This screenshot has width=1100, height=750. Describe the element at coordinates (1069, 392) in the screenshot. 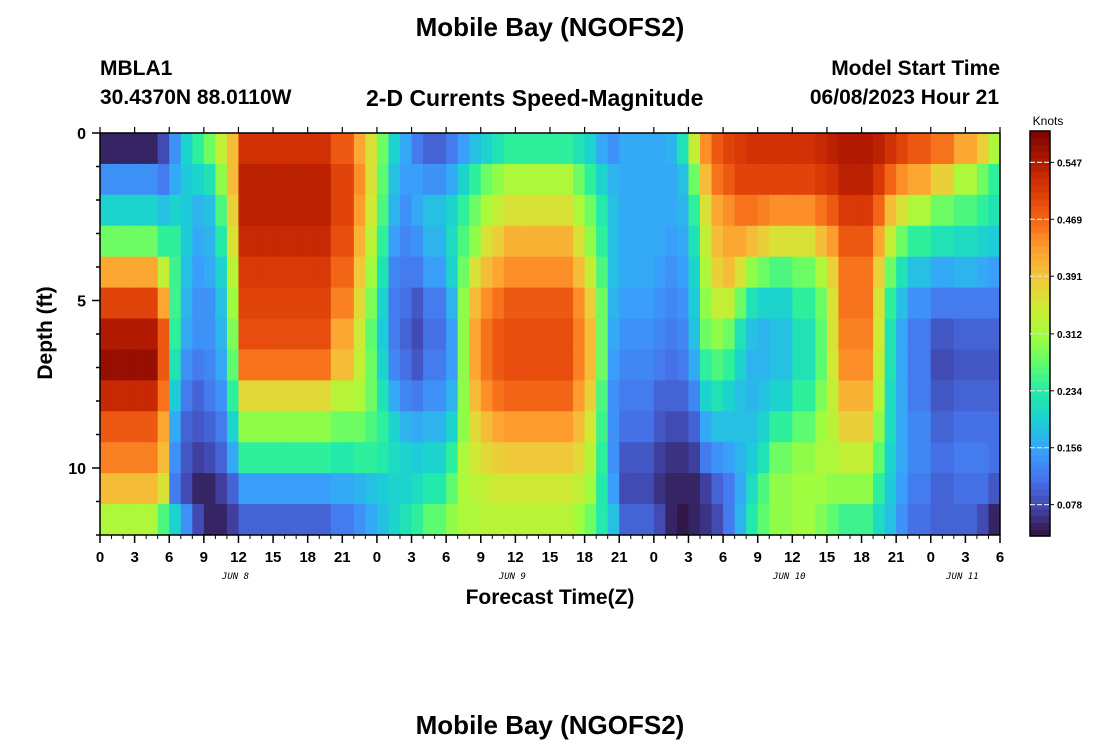

I see `colorbar-tick-label: 0.234` at that location.